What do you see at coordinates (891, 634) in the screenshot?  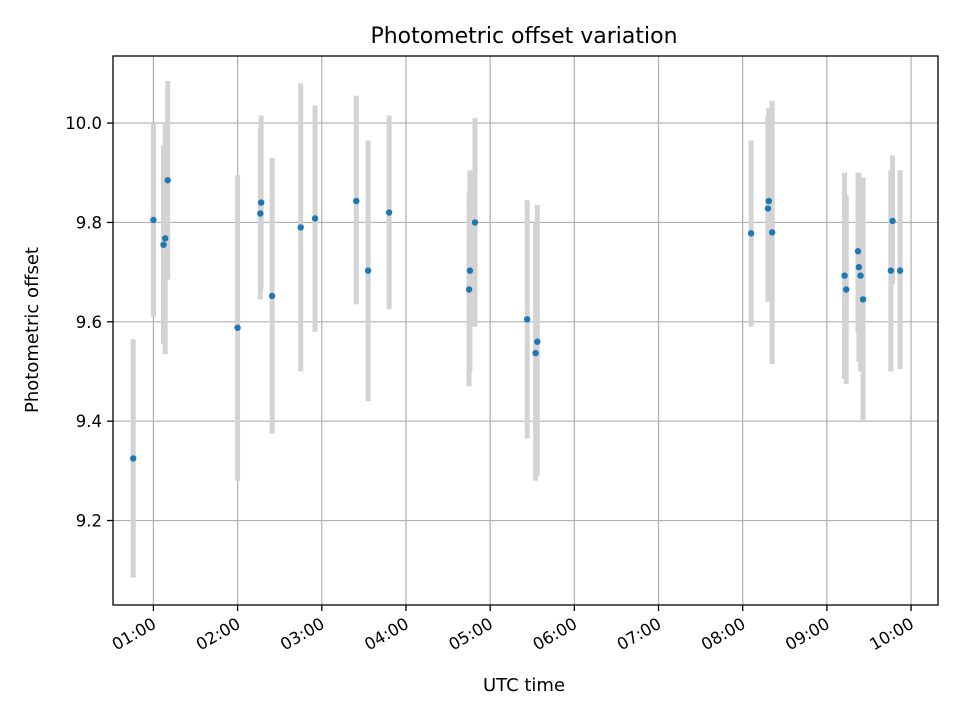 I see `x-tick-label: 10:00` at bounding box center [891, 634].